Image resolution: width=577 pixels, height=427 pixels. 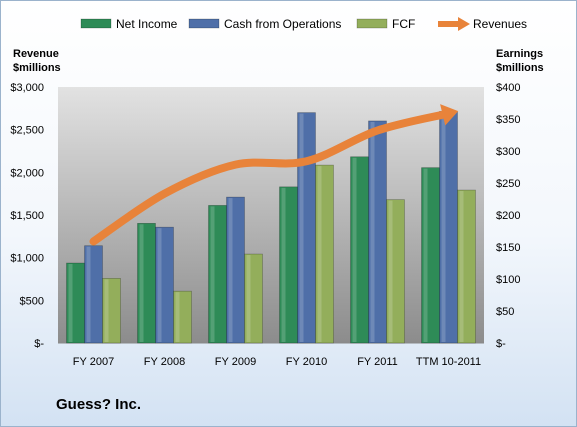 I want to click on revenues-arrowhead, so click(x=449, y=115).